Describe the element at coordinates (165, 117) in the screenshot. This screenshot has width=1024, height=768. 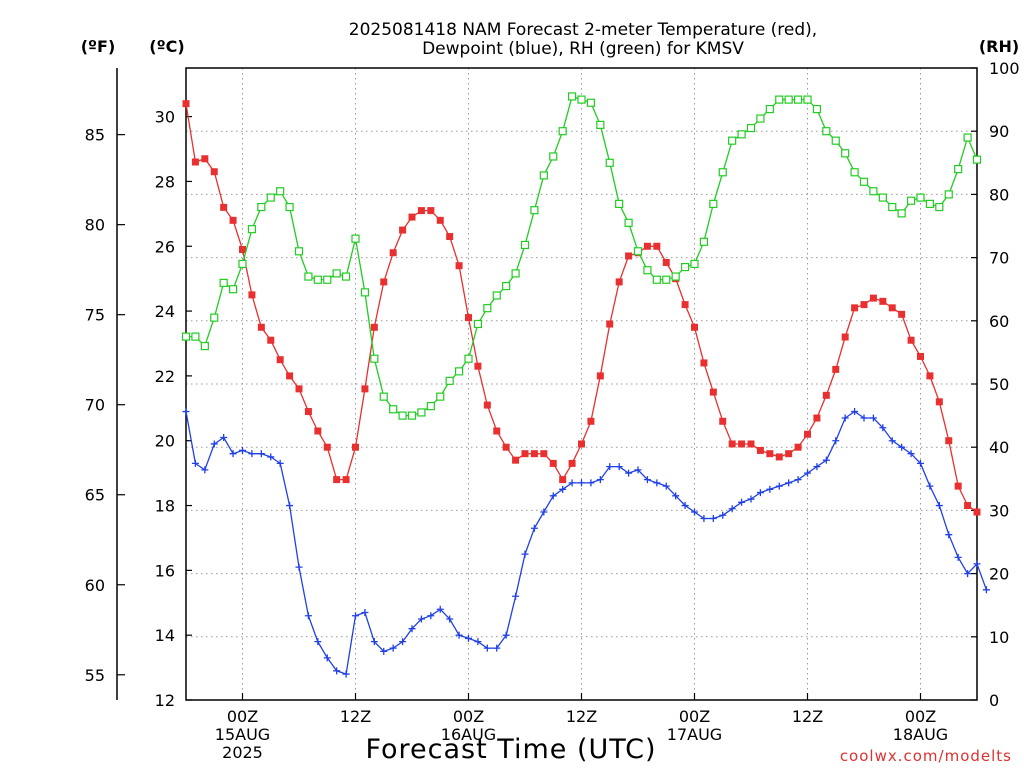
I see `celsius-tick-label: 30` at that location.